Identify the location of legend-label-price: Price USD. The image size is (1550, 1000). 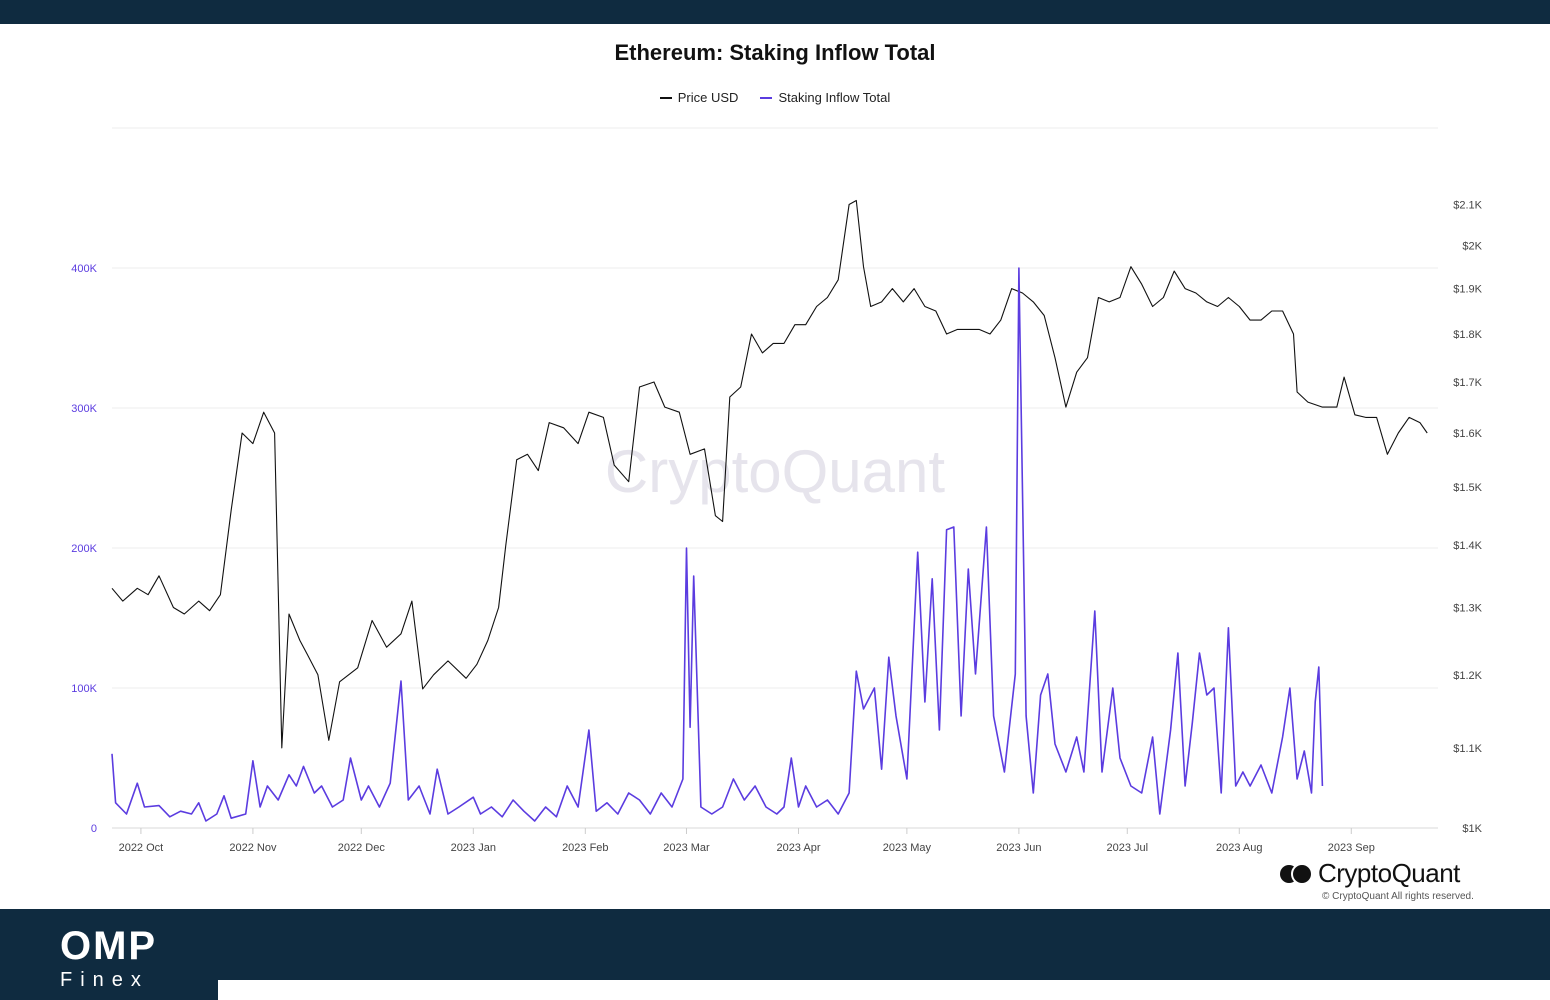
(708, 97).